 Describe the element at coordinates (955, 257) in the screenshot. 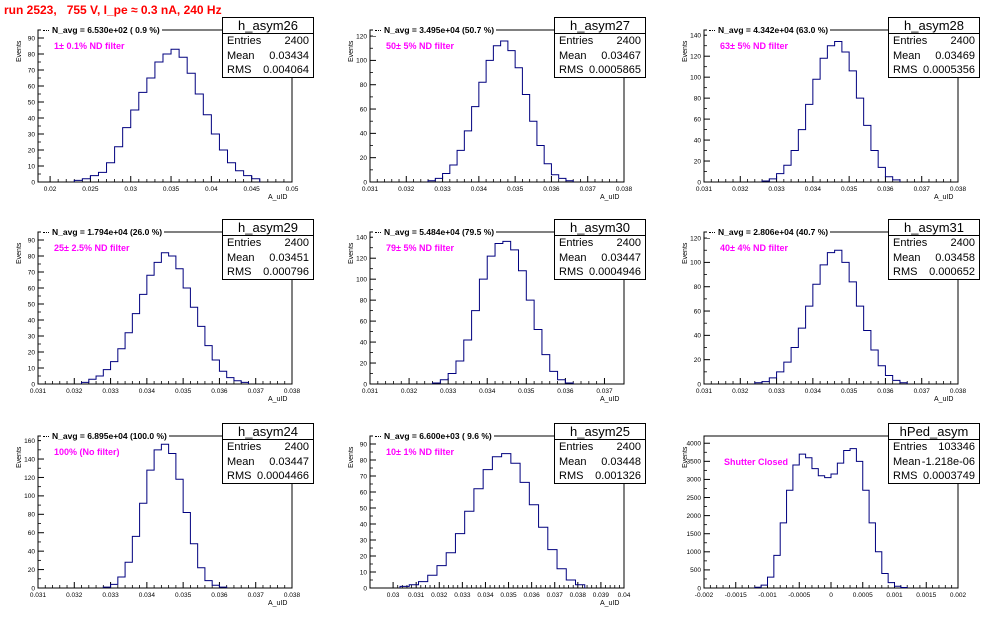

I see `stats-value-mean: 0.03458` at that location.